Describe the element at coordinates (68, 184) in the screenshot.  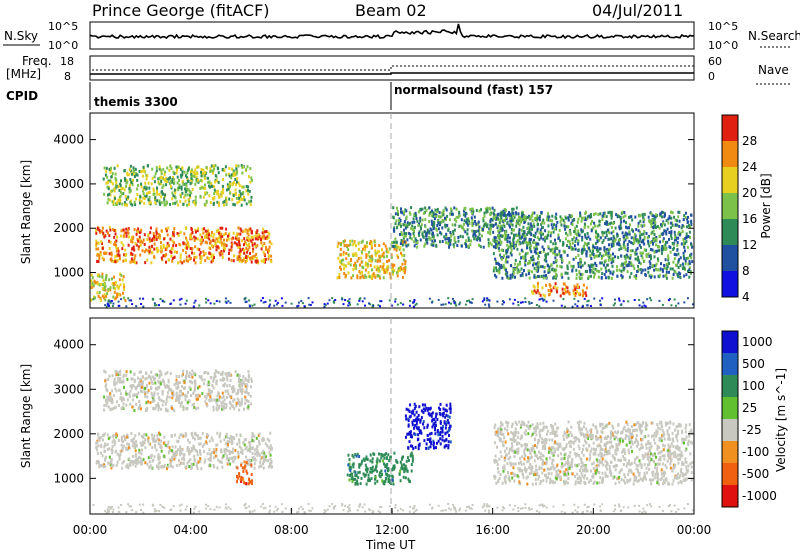
I see `power-ytick-label: 3000` at that location.